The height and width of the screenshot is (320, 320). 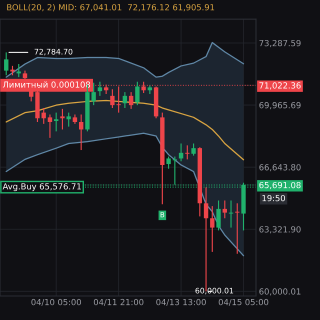 I want to click on ref-line-label: Лимитный 0.000108, so click(x=46, y=84).